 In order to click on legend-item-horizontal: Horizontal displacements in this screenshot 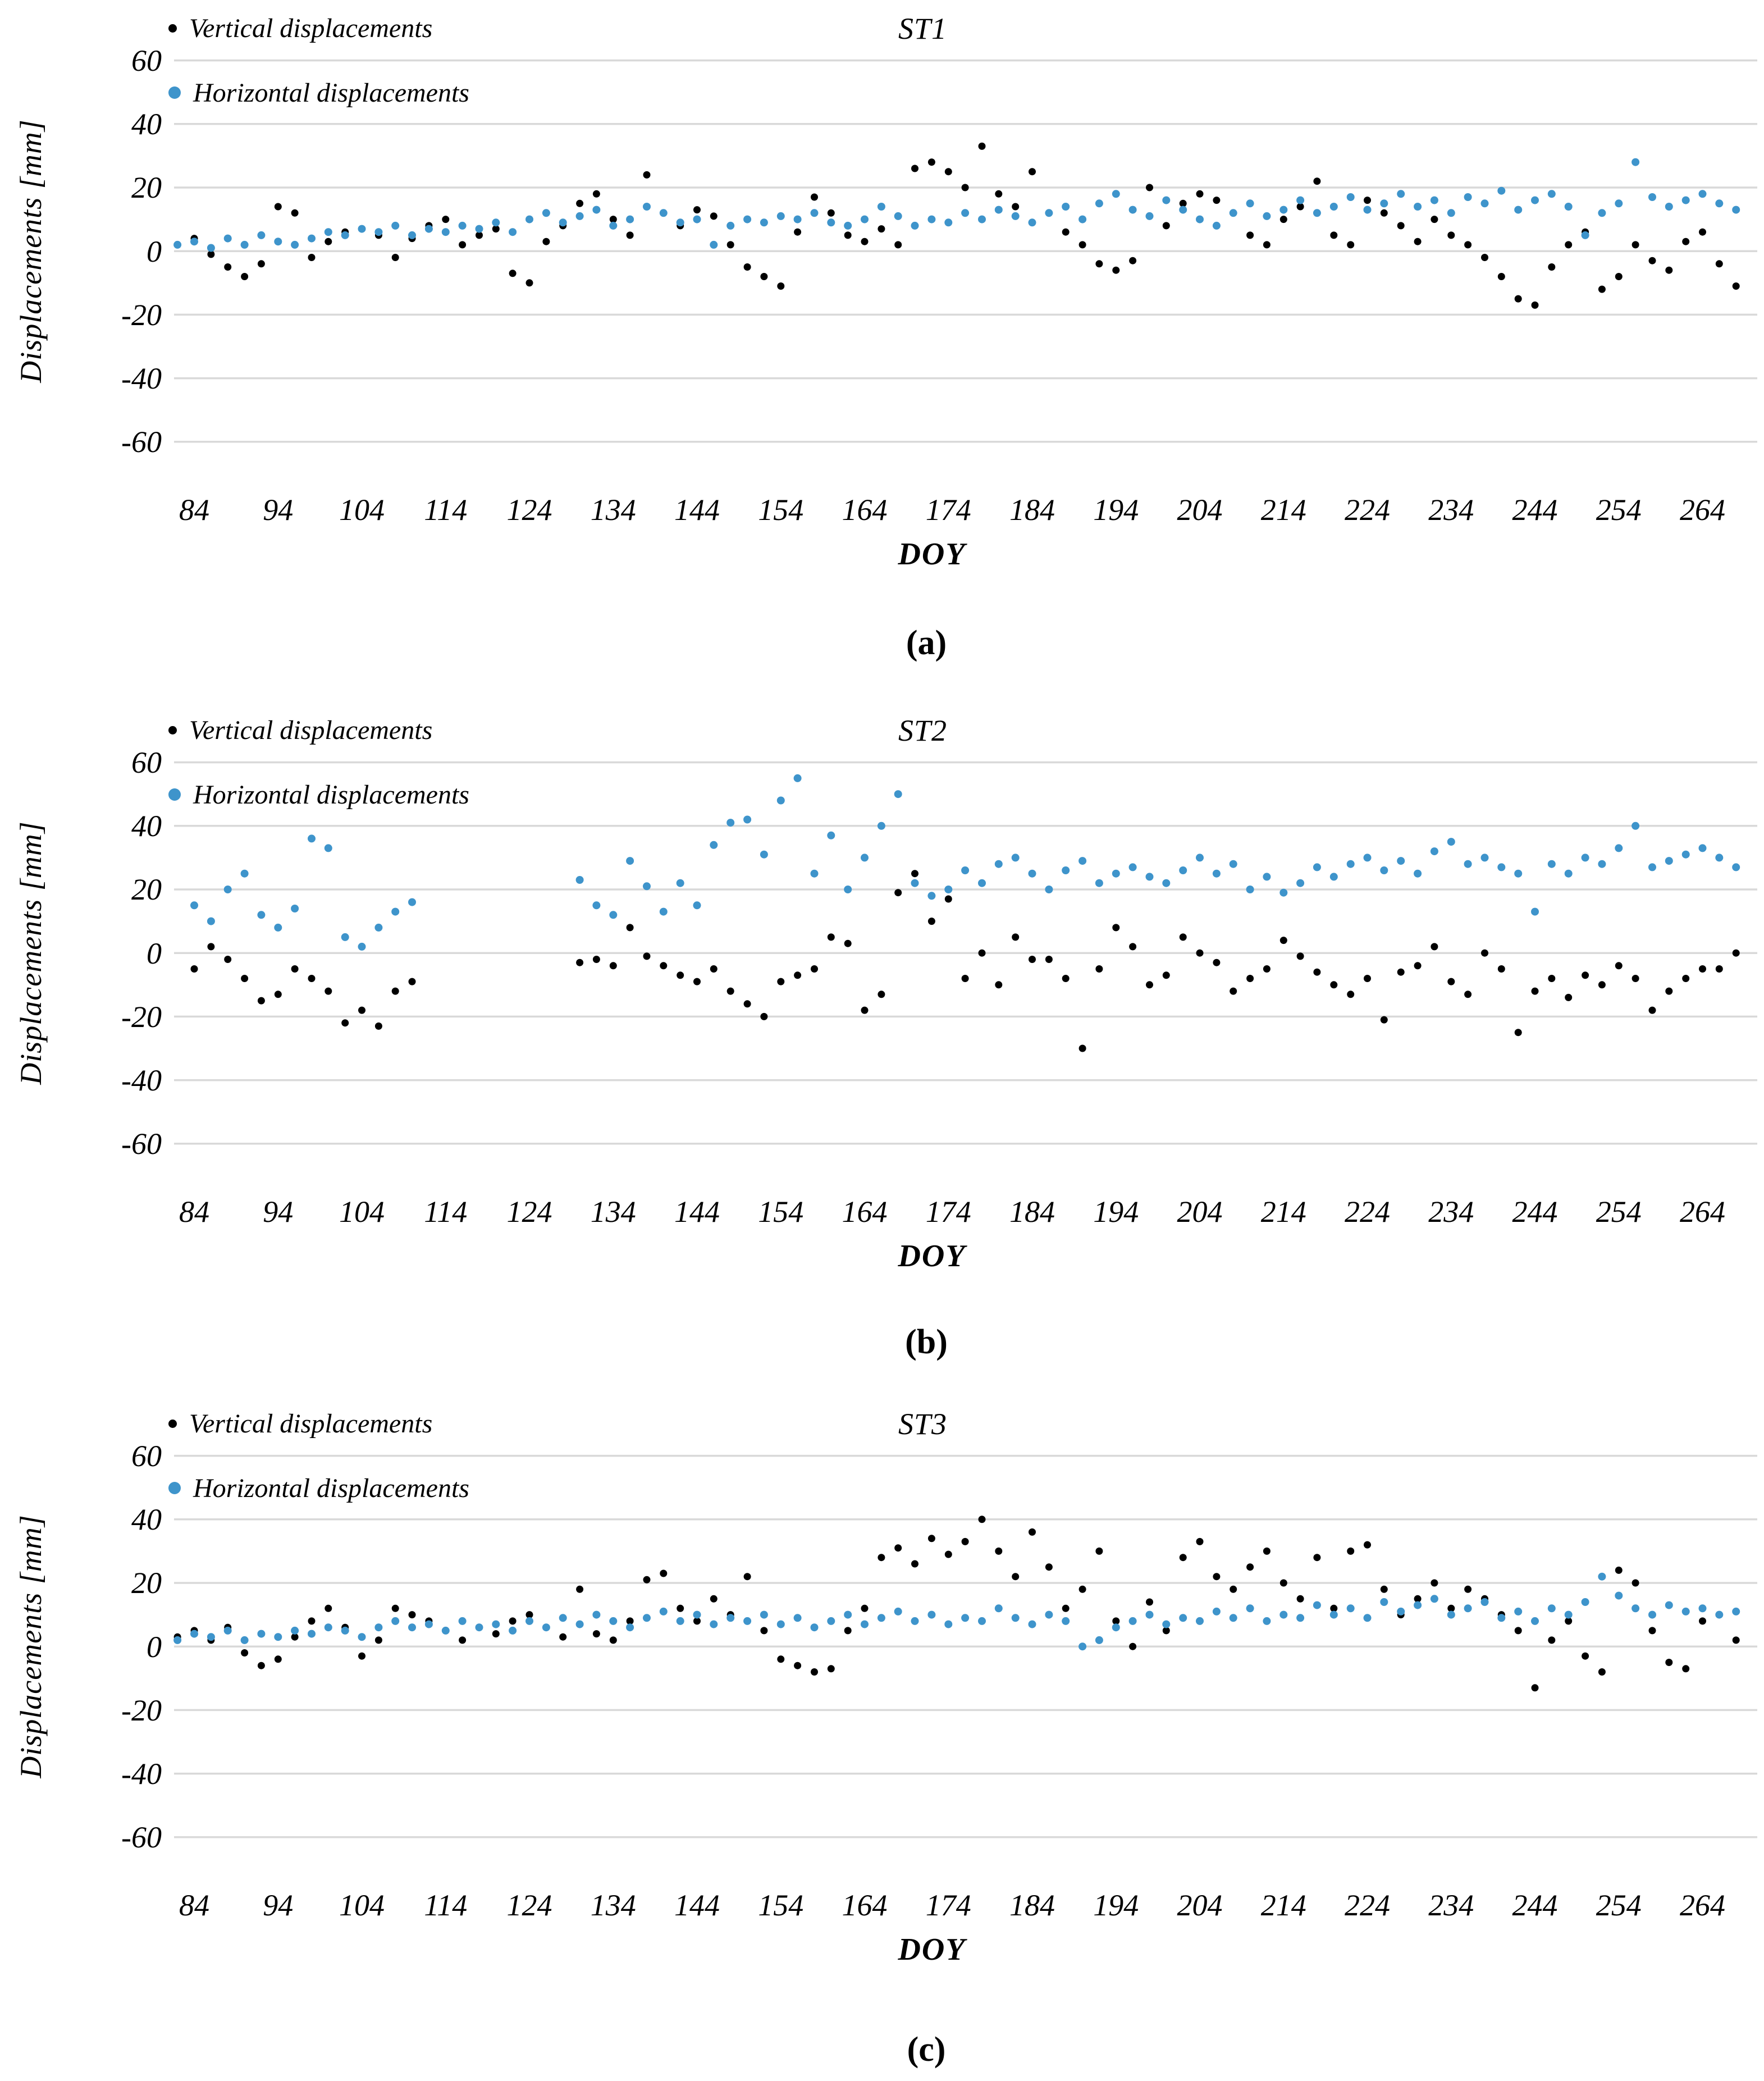, I will do `click(318, 794)`.